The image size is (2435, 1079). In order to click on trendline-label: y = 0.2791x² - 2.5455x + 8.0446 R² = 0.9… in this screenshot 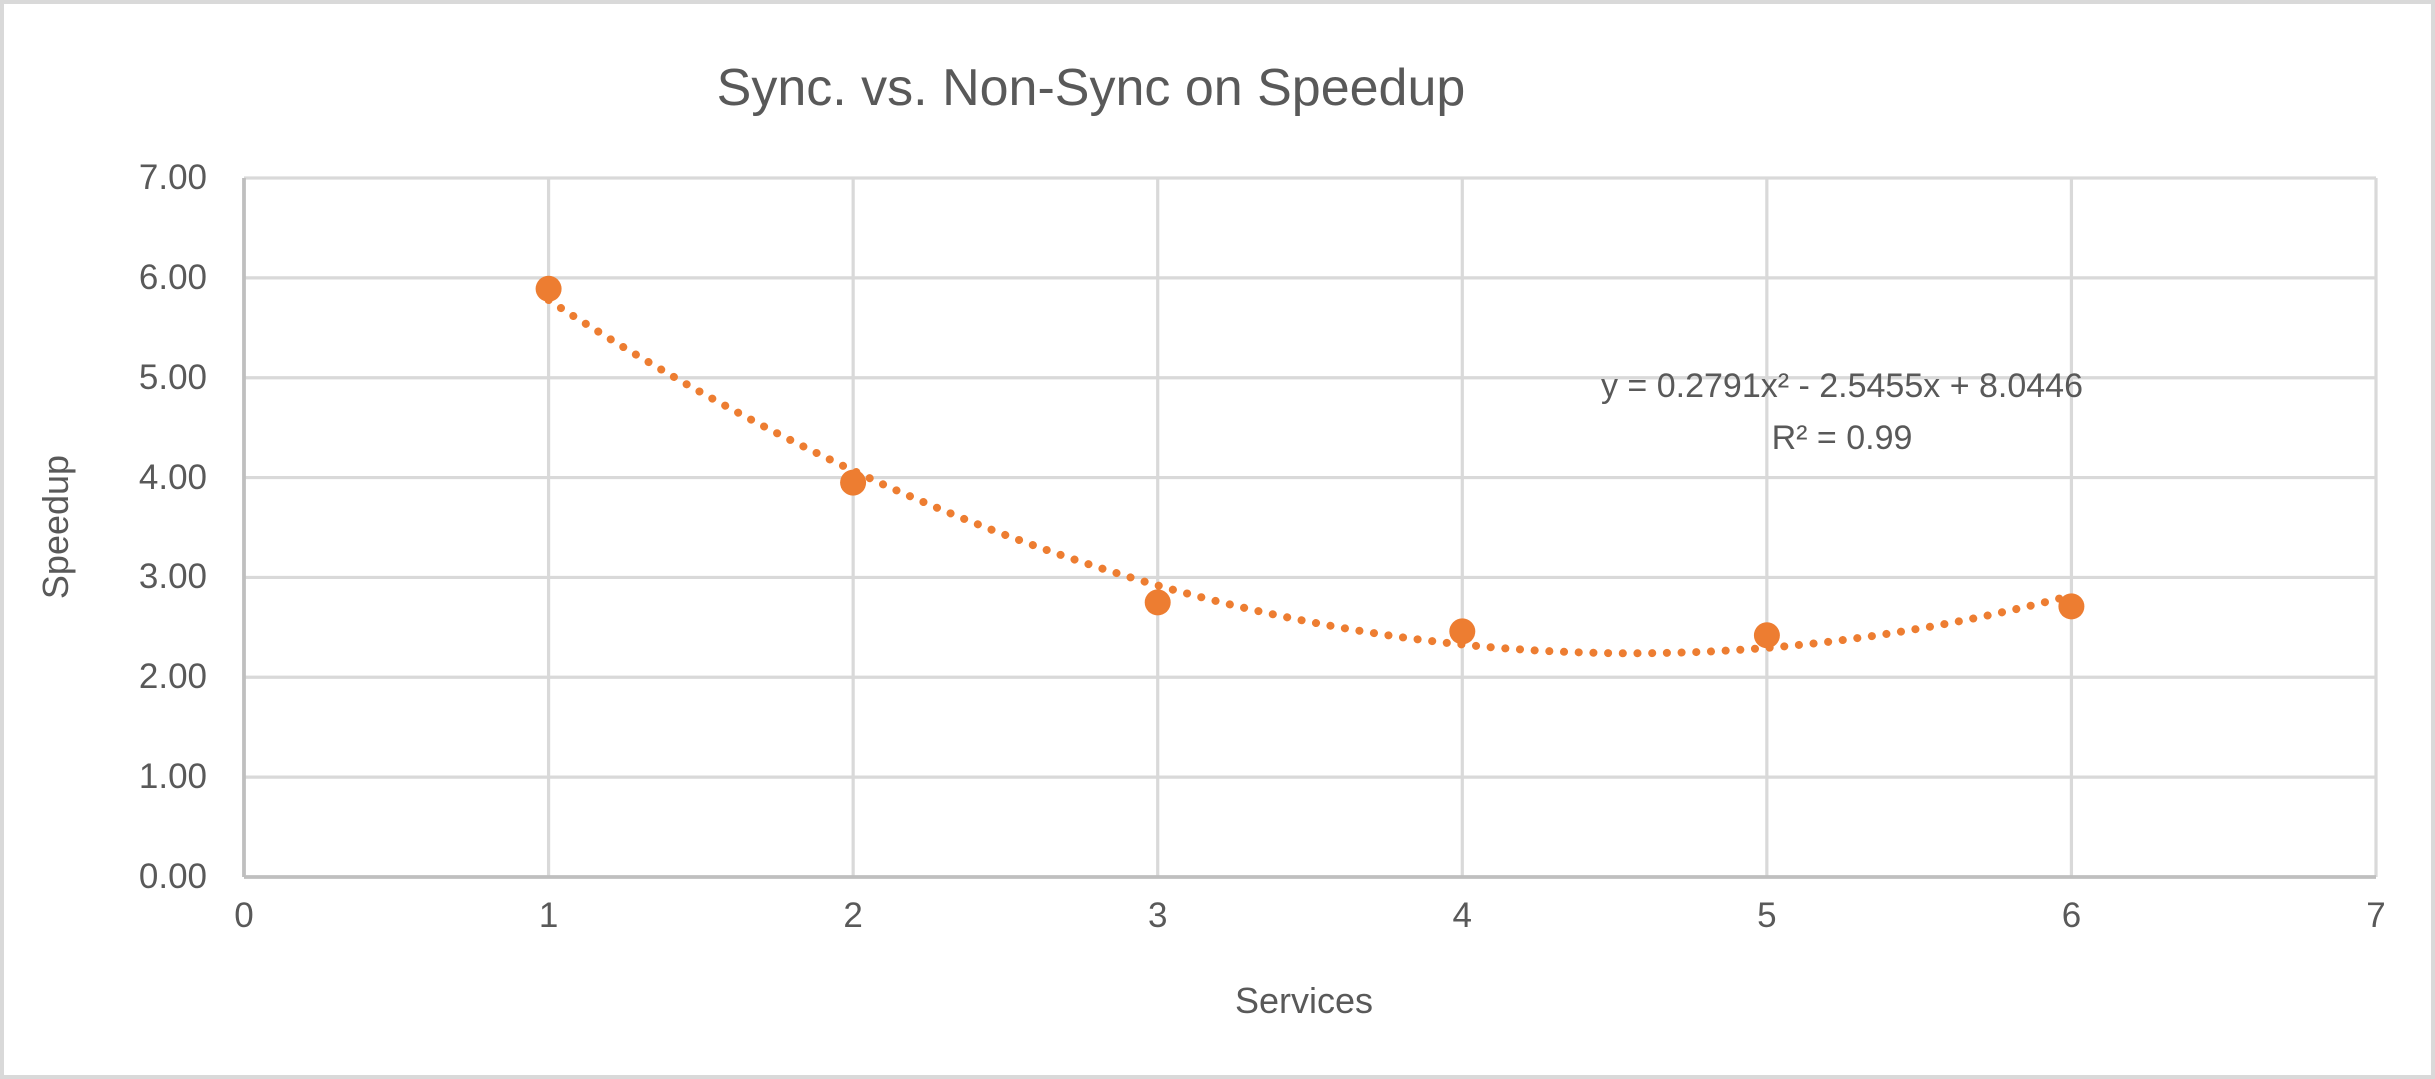, I will do `click(1842, 412)`.